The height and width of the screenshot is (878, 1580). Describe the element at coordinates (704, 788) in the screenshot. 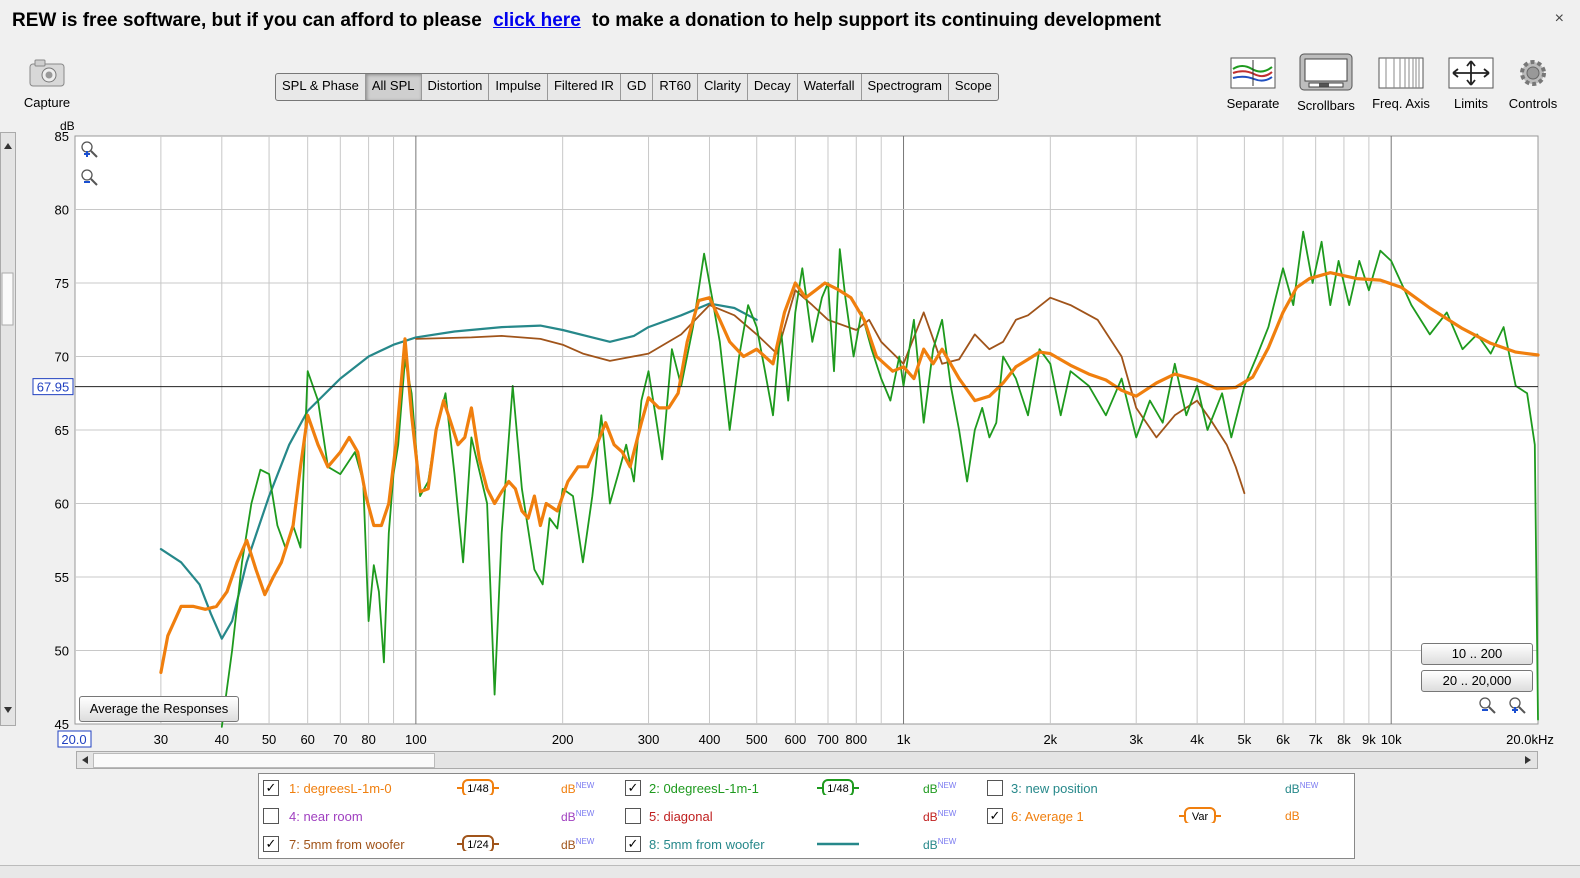

I see `legend-label: 2: 0degreesL-1m-1` at that location.